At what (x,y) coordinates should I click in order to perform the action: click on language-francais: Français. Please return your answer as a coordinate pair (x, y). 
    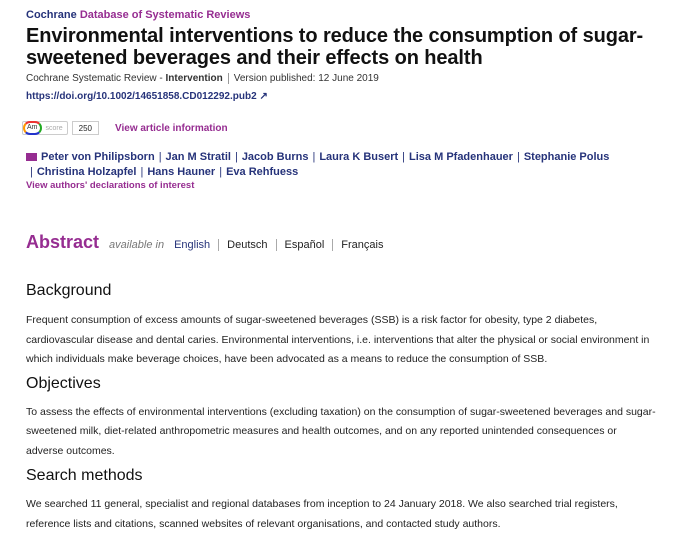
    Looking at the image, I should click on (361, 245).